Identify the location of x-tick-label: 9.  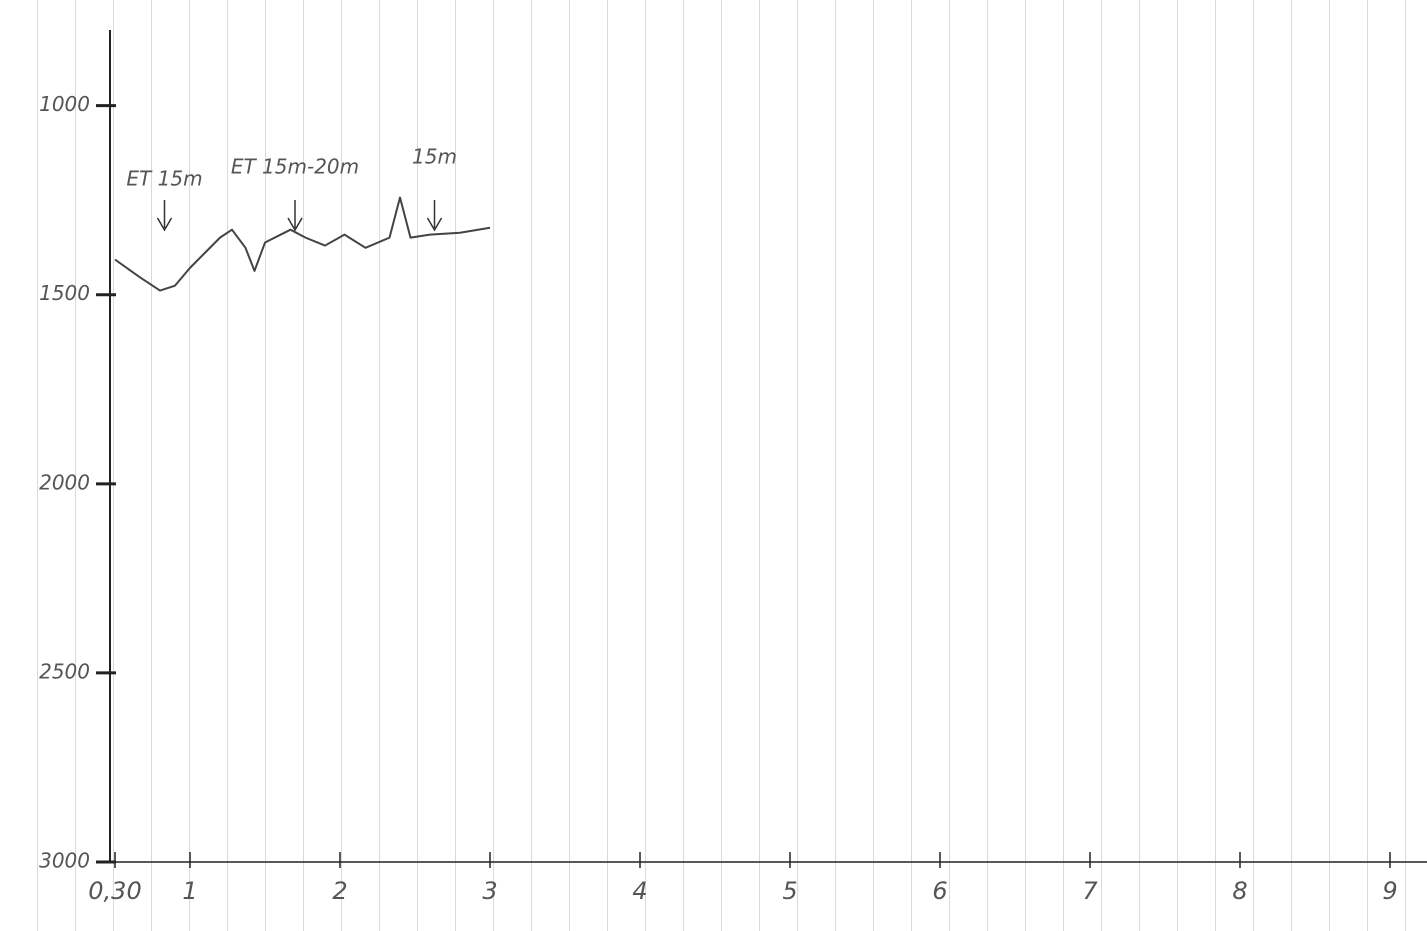
(1389, 891).